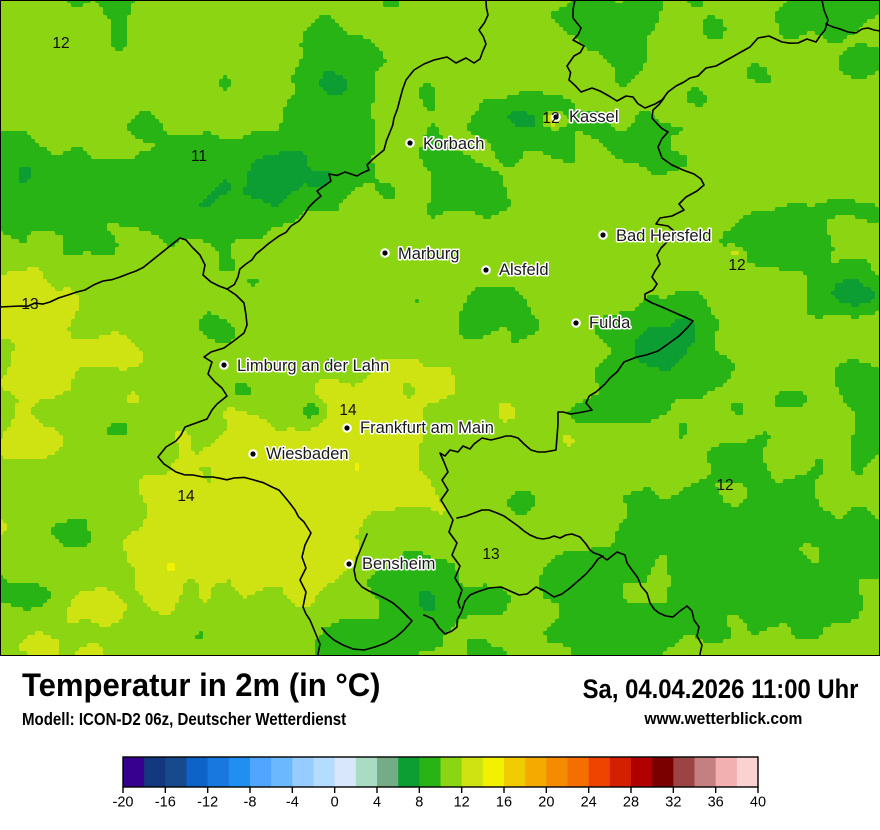 This screenshot has width=880, height=830. What do you see at coordinates (313, 366) in the screenshot?
I see `svg-text: Limburg an der Lahn` at bounding box center [313, 366].